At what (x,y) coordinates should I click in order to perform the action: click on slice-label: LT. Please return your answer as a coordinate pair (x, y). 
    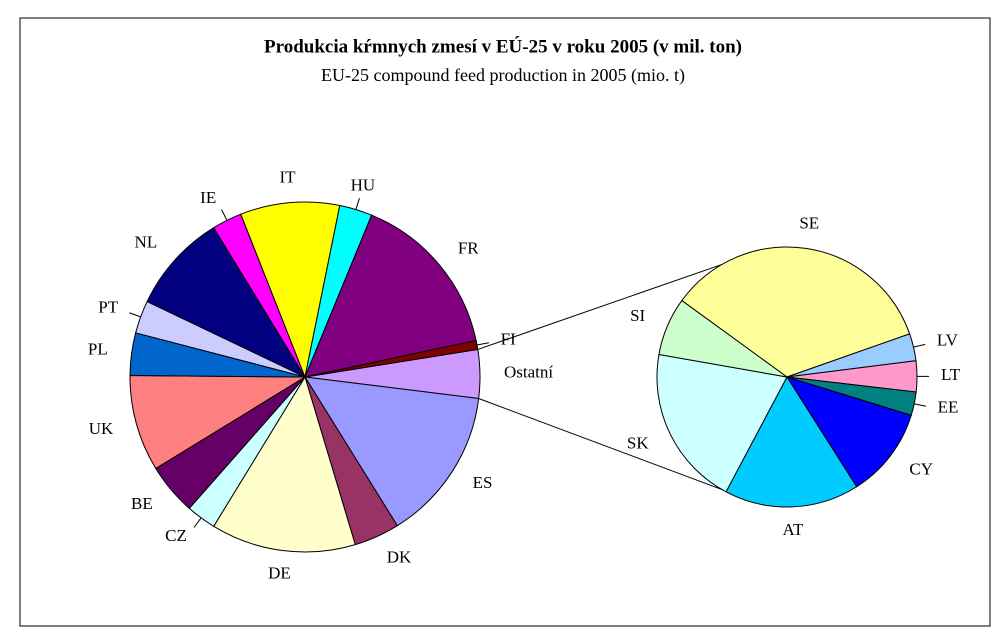
    Looking at the image, I should click on (951, 374).